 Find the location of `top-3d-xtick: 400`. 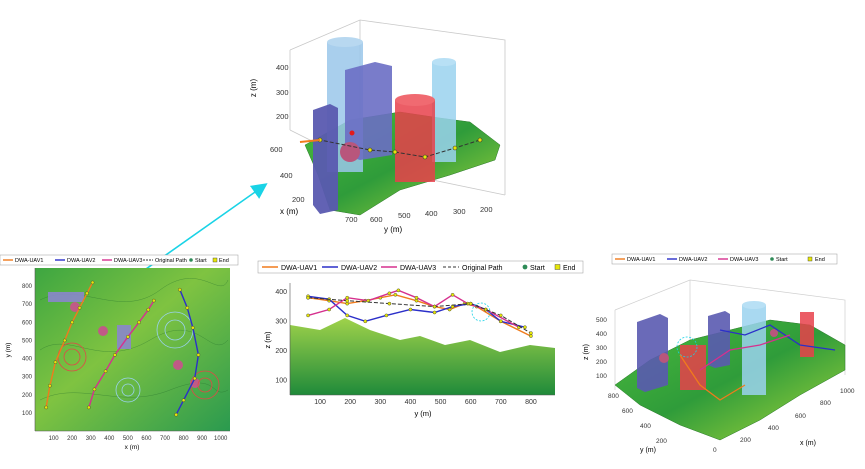

top-3d-xtick: 400 is located at coordinates (431, 213).